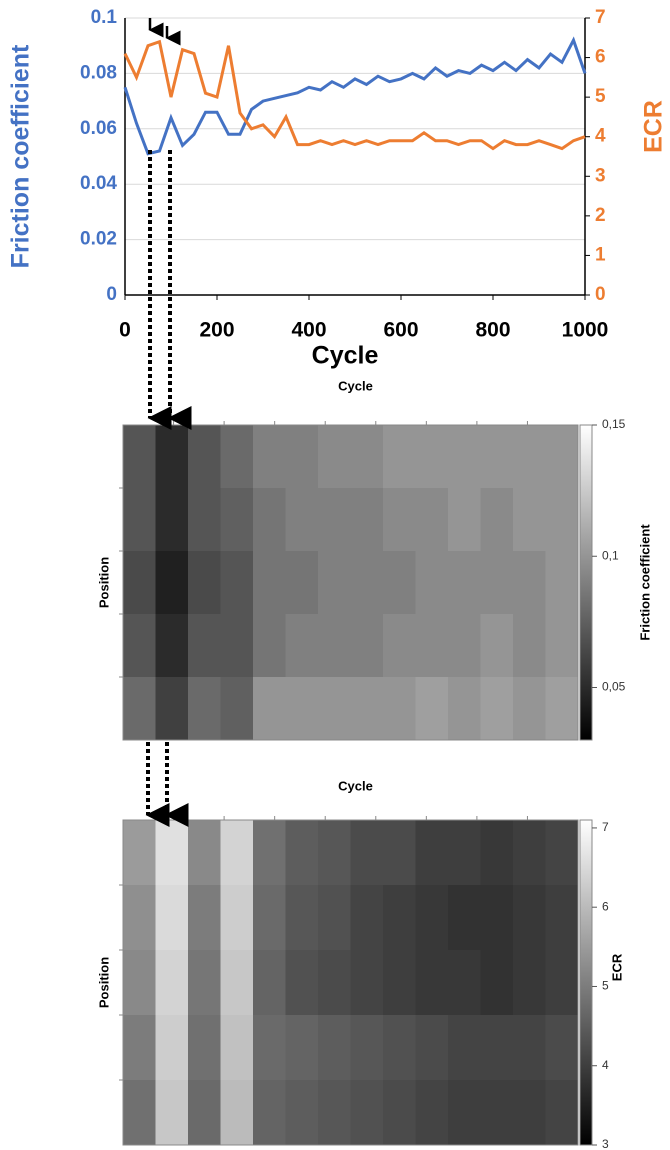 The width and height of the screenshot is (670, 1150). Describe the element at coordinates (644, 582) in the screenshot. I see `colorbar-label: Friction coefficient` at that location.